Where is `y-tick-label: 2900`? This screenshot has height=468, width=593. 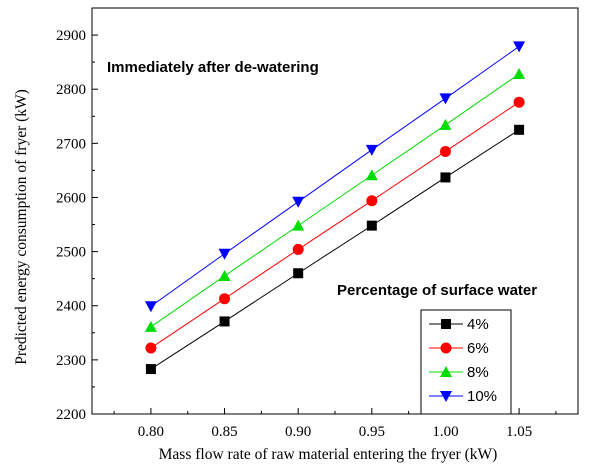
y-tick-label: 2900 is located at coordinates (71, 36).